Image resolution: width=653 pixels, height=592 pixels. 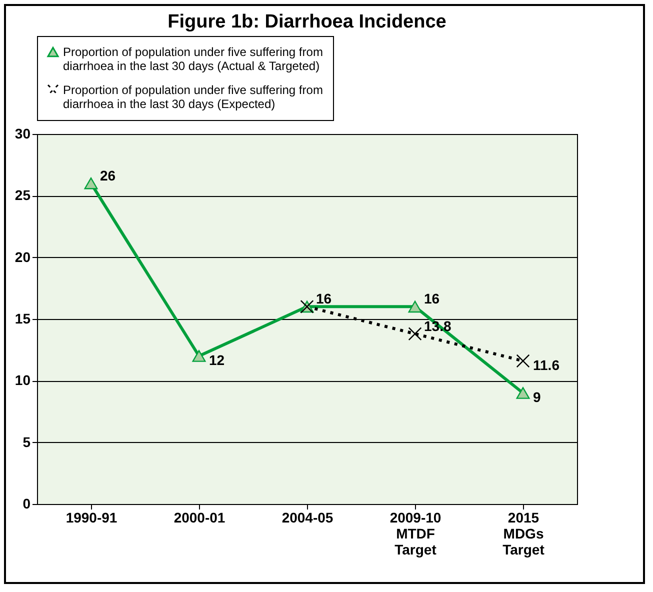 What do you see at coordinates (22, 256) in the screenshot?
I see `y-tick-label: 20` at bounding box center [22, 256].